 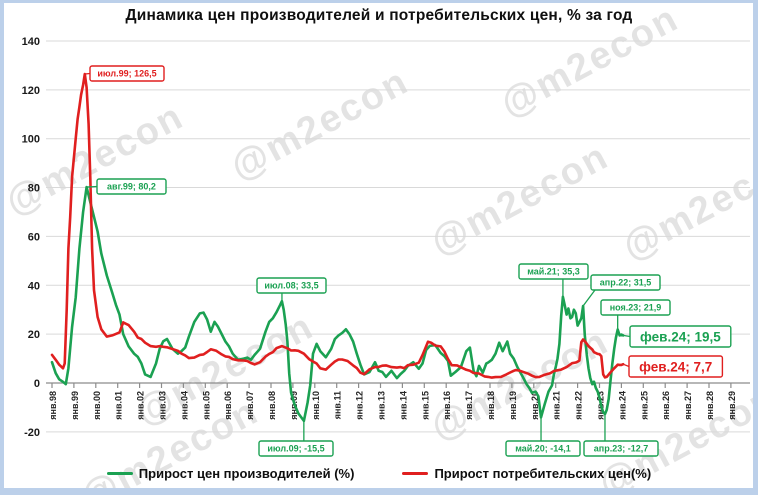 I want to click on frame-border-bottom, so click(x=379, y=491).